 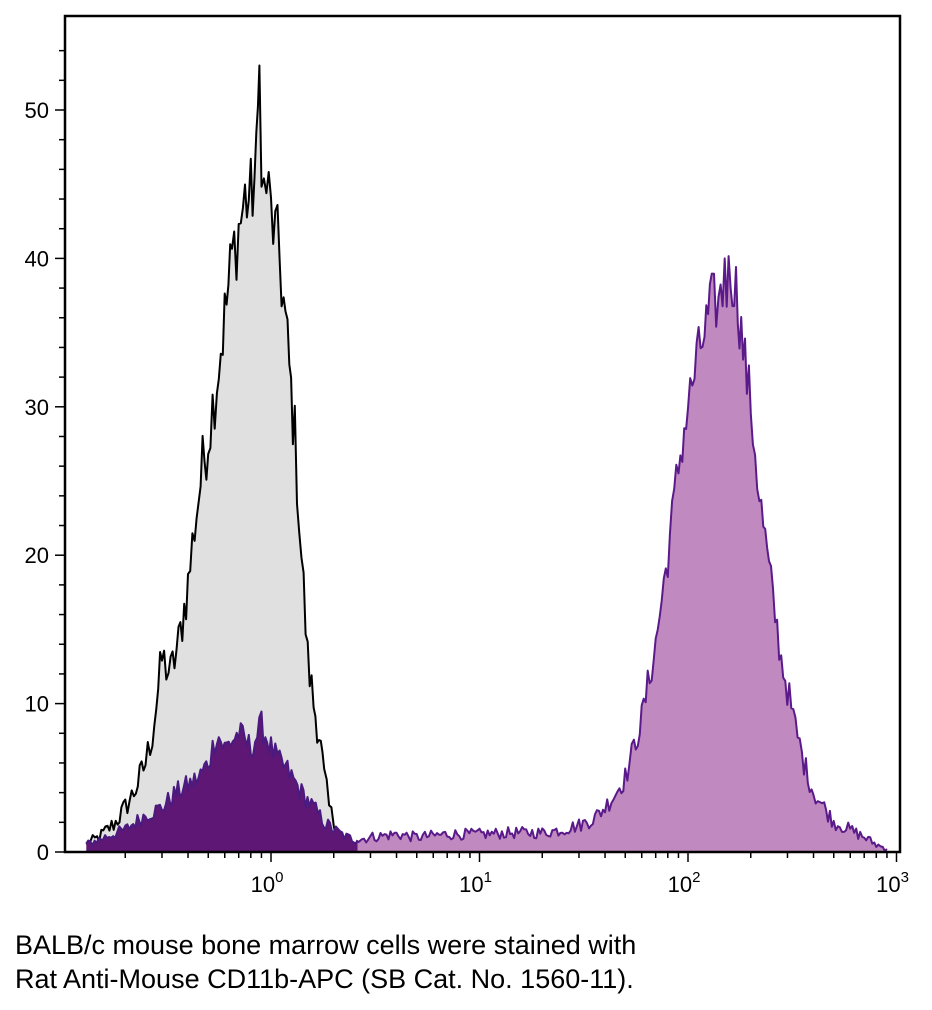 I want to click on y-tick-label: 0, so click(x=43, y=852).